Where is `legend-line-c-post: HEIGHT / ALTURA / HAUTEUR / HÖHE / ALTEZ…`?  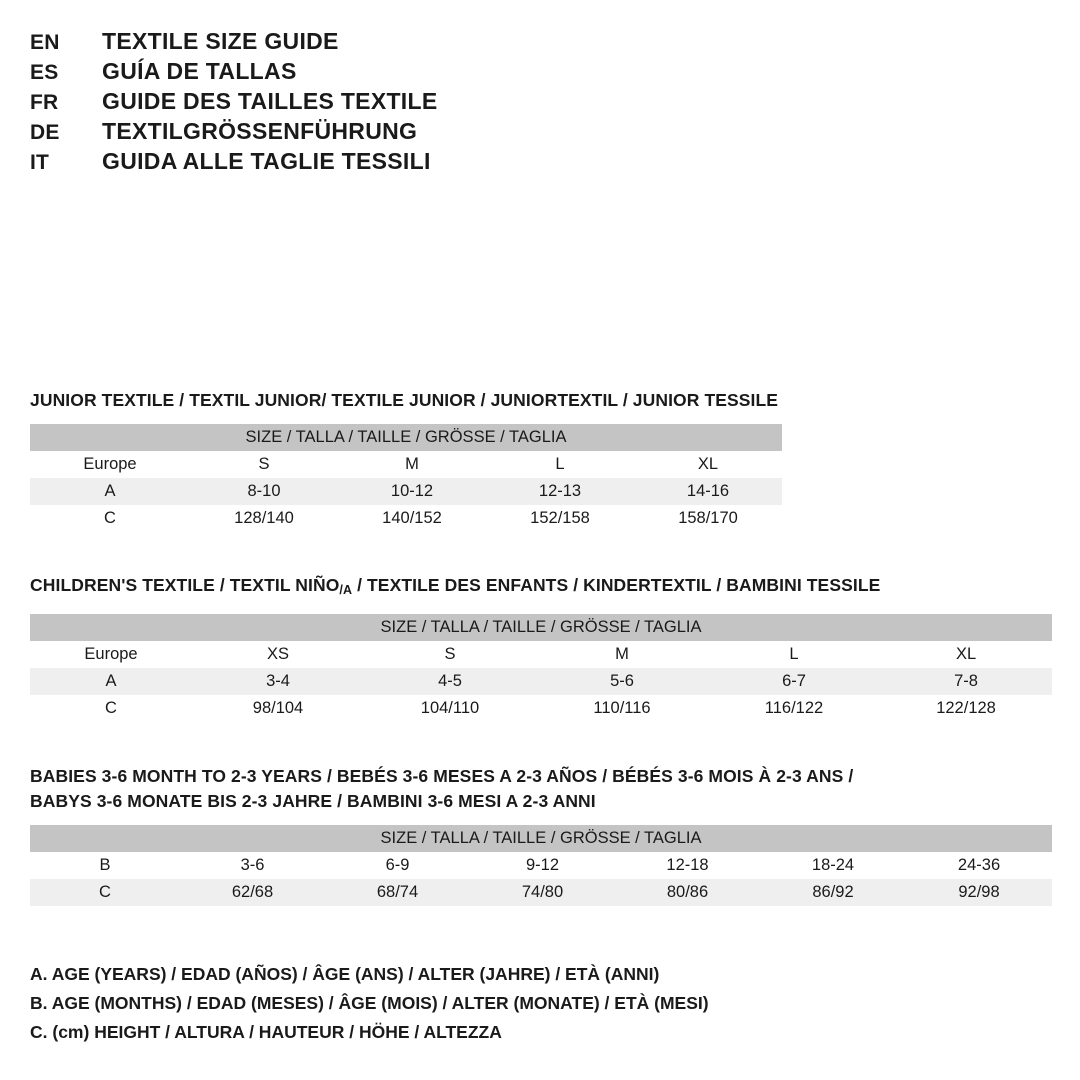
legend-line-c-post: HEIGHT / ALTURA / HAUTEUR / HÖHE / ALTEZ… is located at coordinates (295, 1032).